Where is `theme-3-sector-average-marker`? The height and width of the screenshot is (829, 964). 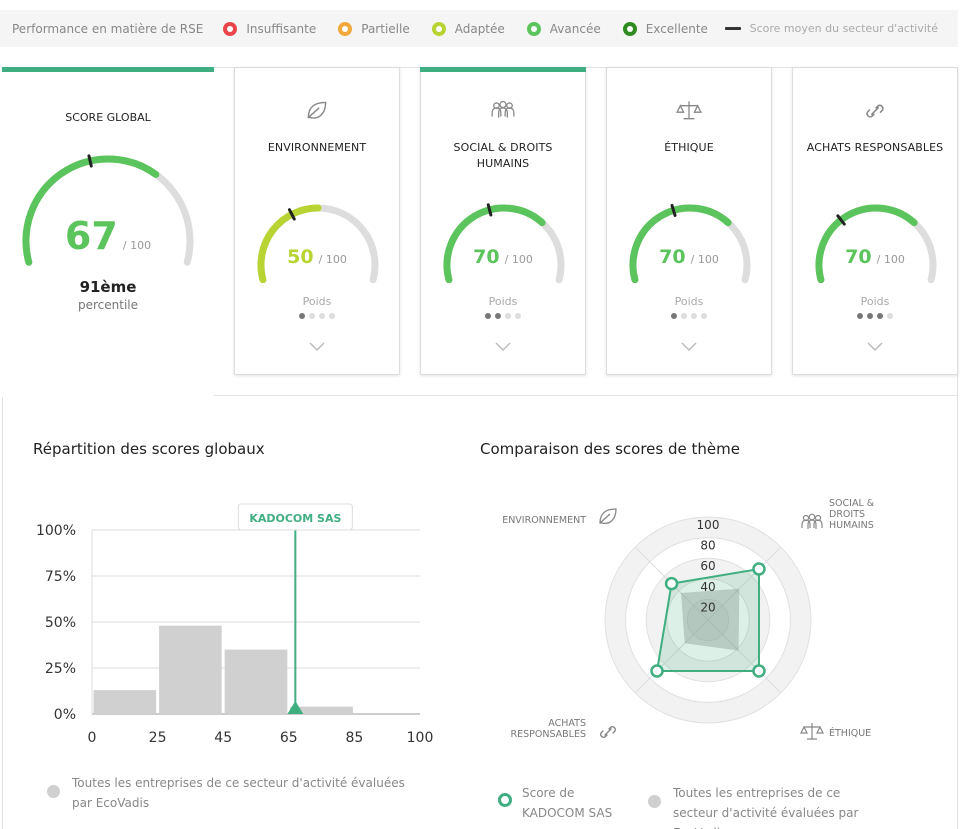
theme-3-sector-average-marker is located at coordinates (841, 220).